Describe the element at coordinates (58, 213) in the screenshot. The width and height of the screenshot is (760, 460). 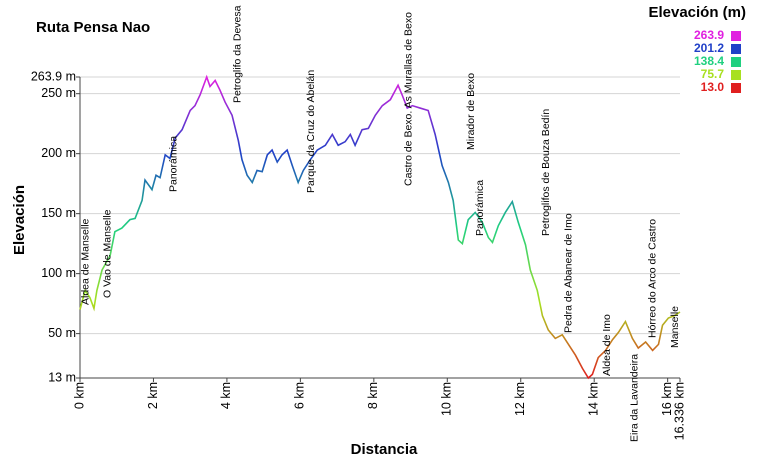
I see `y-tick-label: 150 m` at that location.